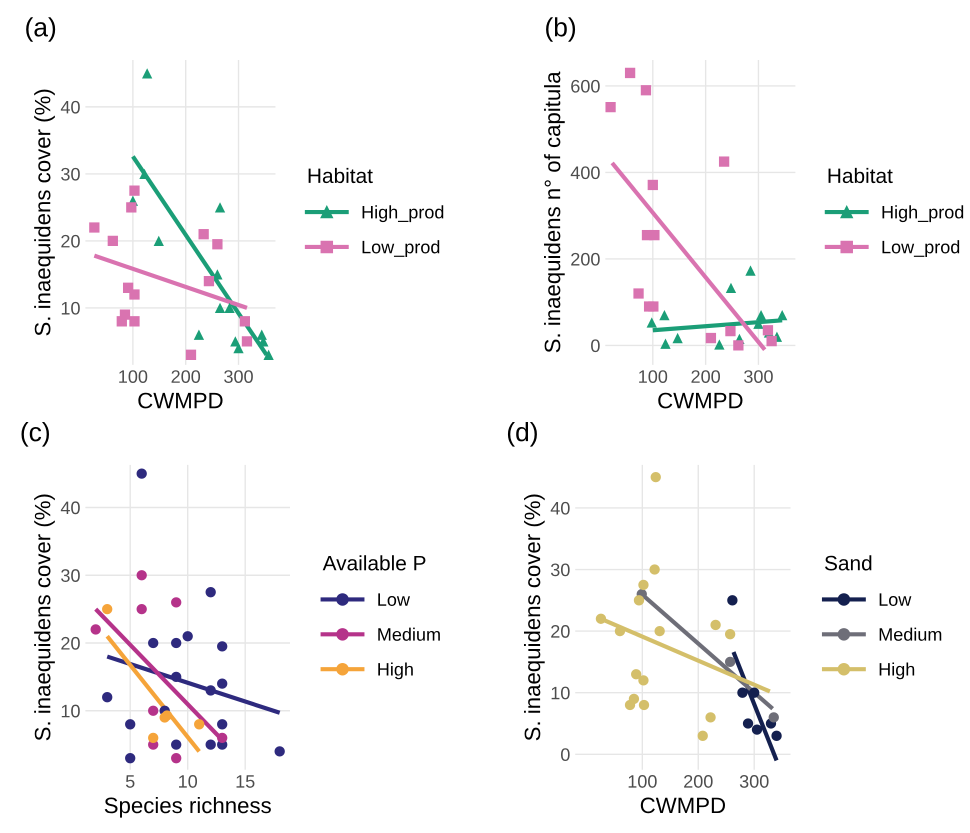  What do you see at coordinates (560, 631) in the screenshot?
I see `y-tick-label: 20` at bounding box center [560, 631].